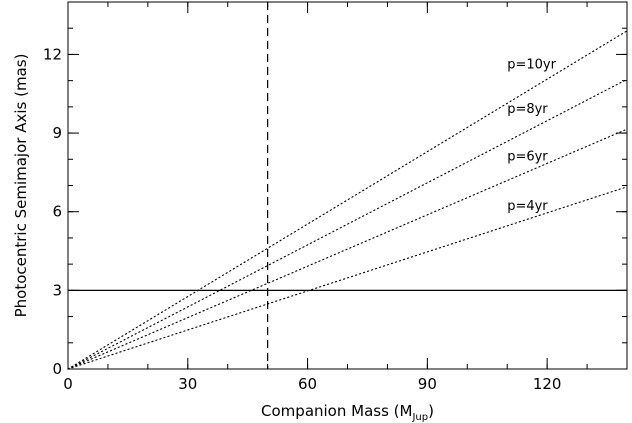  I want to click on series-label: p=6yr, so click(527, 156).